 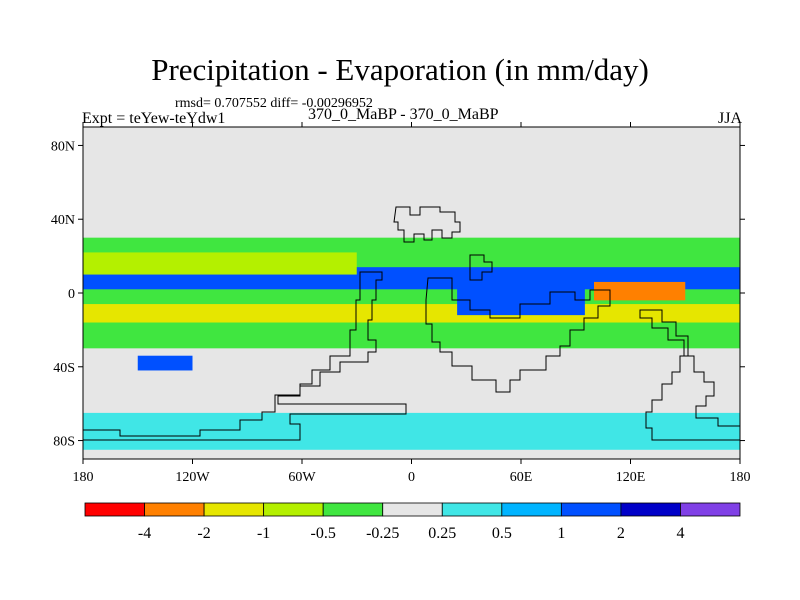 I want to click on chart-title: Precipitation - Evaporation (in mm/day), so click(x=400, y=69).